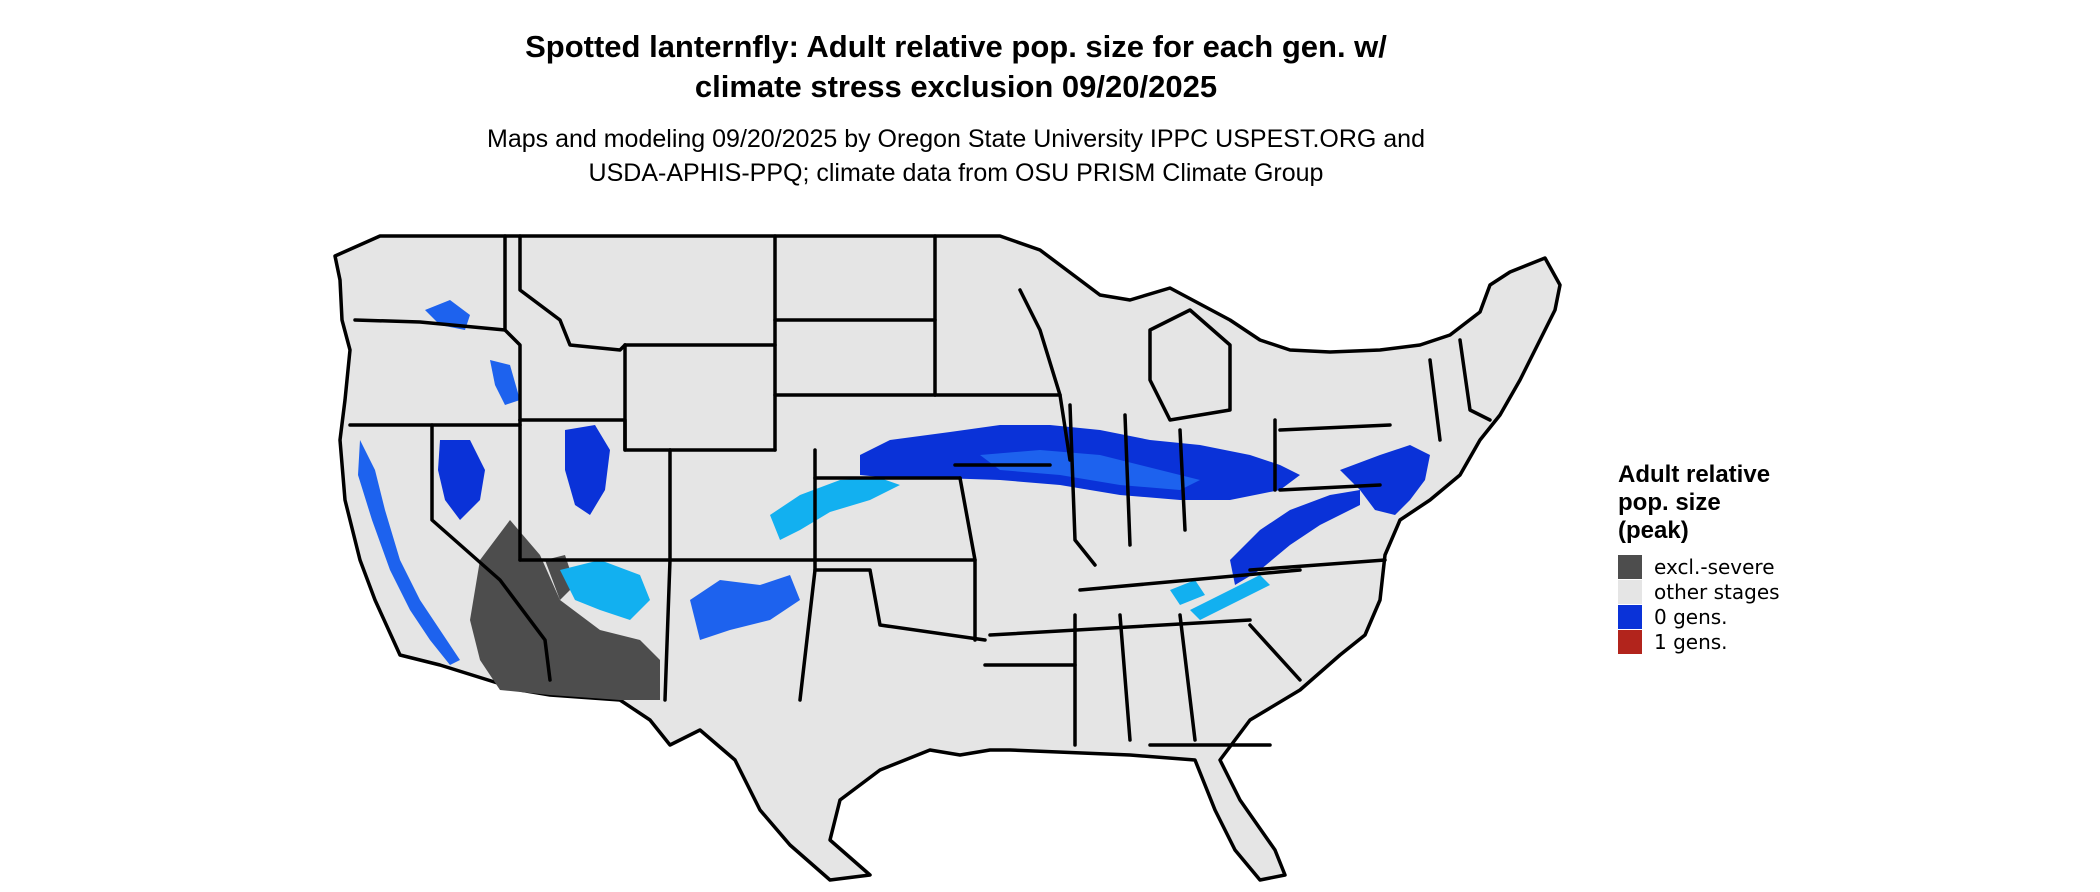 The width and height of the screenshot is (2100, 892). Describe the element at coordinates (967, 559) in the screenshot. I see `border-ks-mo` at that location.